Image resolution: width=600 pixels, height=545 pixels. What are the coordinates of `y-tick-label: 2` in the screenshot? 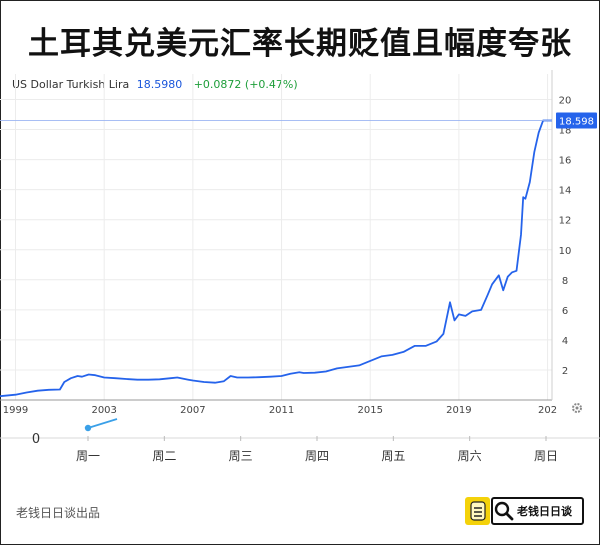 It's located at (565, 371).